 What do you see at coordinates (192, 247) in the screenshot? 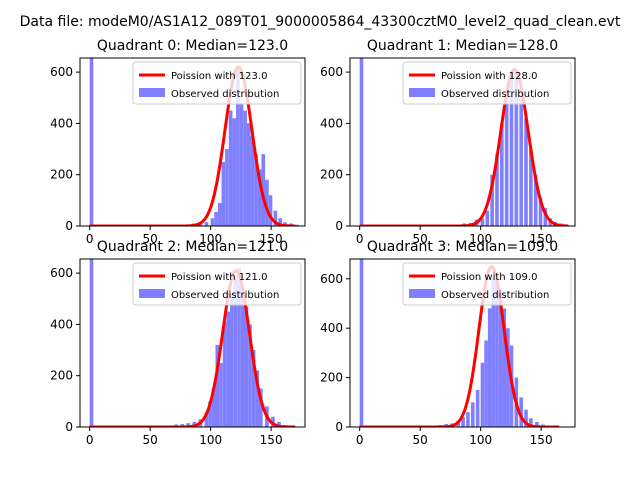
I see `quadrant-2-title: Quadrant 2: Median=121.0` at bounding box center [192, 247].